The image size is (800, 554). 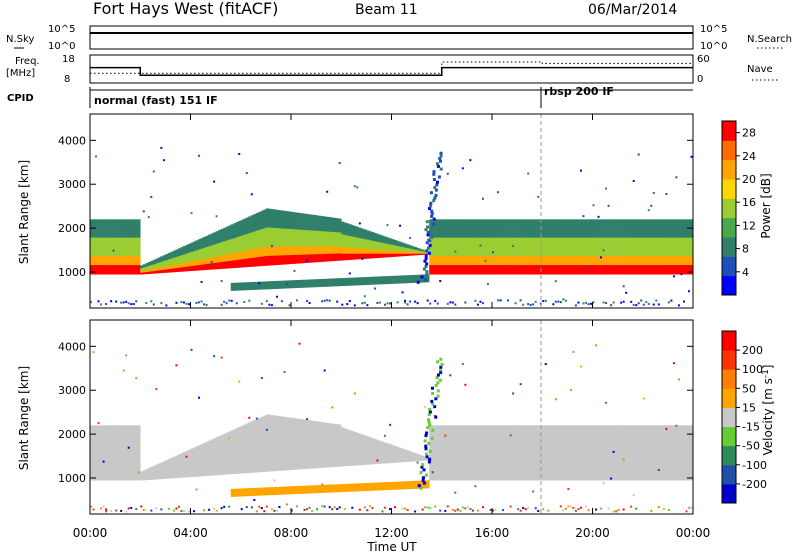 What do you see at coordinates (24, 212) in the screenshot?
I see `power-ylabel: Slant Range [km]` at bounding box center [24, 212].